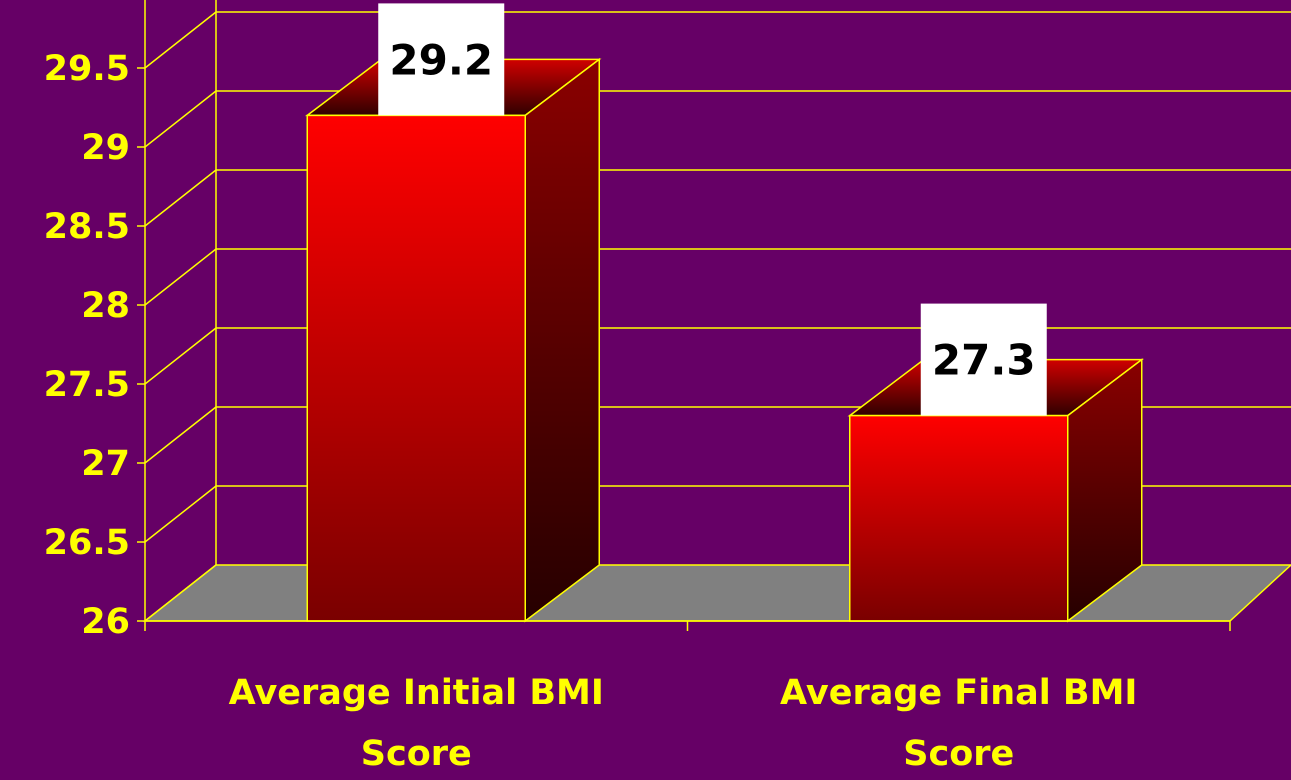 The height and width of the screenshot is (780, 1291). I want to click on data-label-1: 27.3, so click(984, 360).